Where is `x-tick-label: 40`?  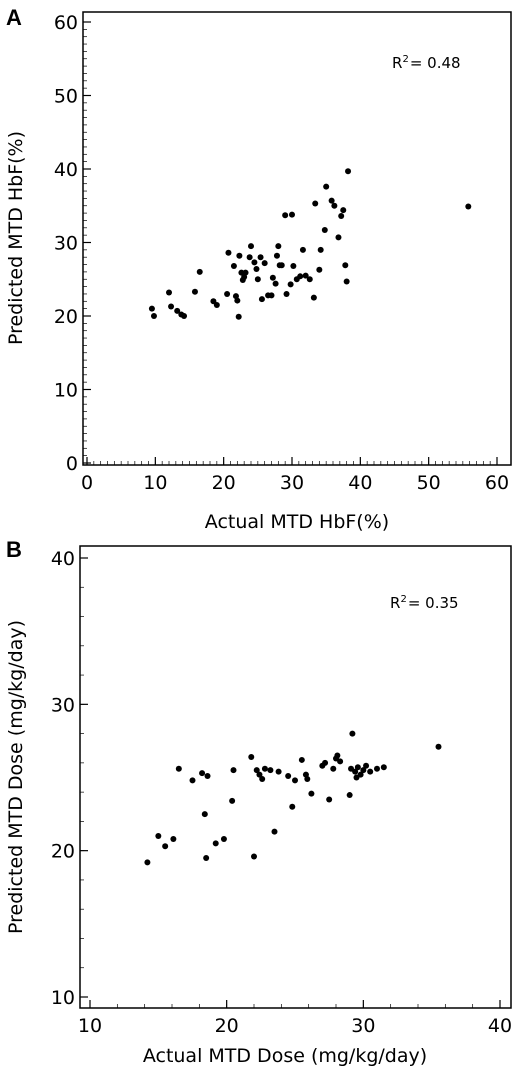 x-tick-label: 40 is located at coordinates (500, 1026).